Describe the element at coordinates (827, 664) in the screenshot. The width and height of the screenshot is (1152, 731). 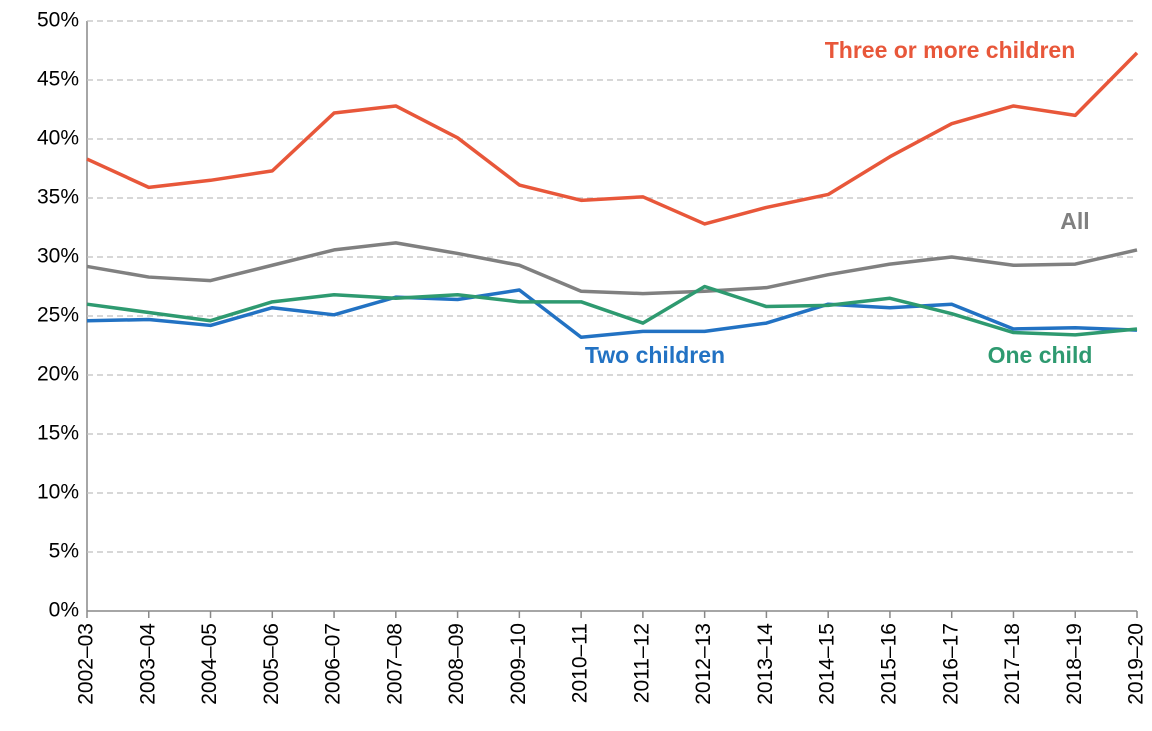
I see `x-tick-label: 2014–15` at that location.